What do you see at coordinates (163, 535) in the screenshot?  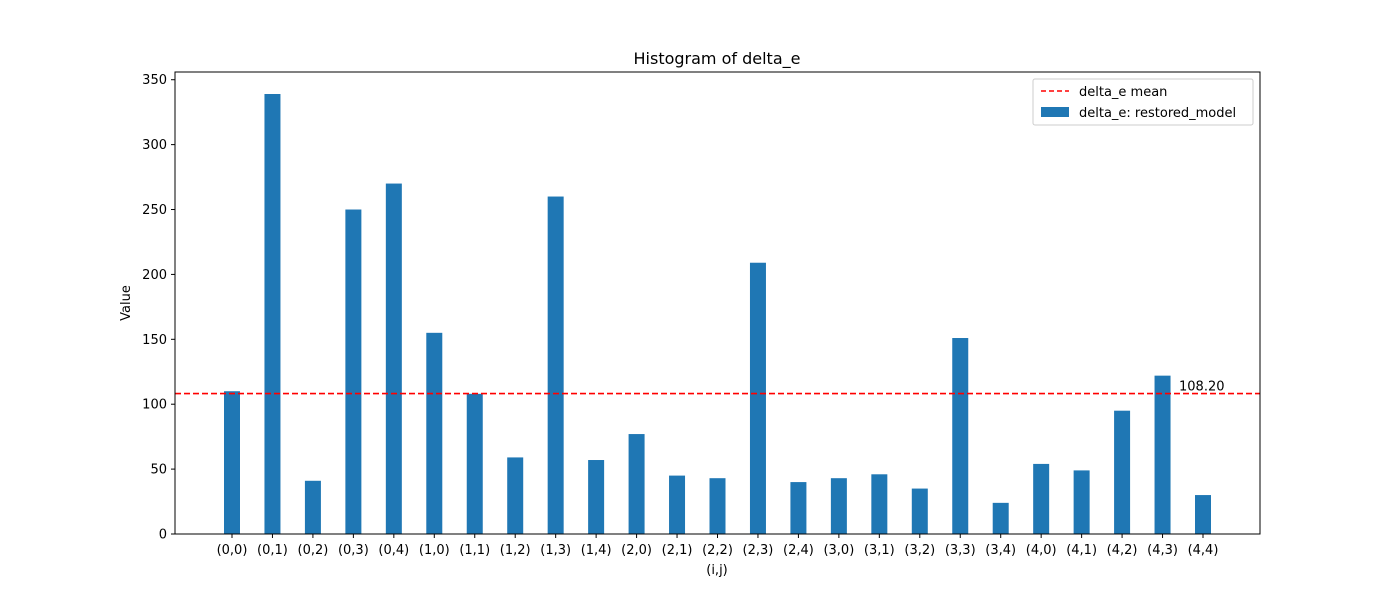 I see `y-tick-label: 0` at bounding box center [163, 535].